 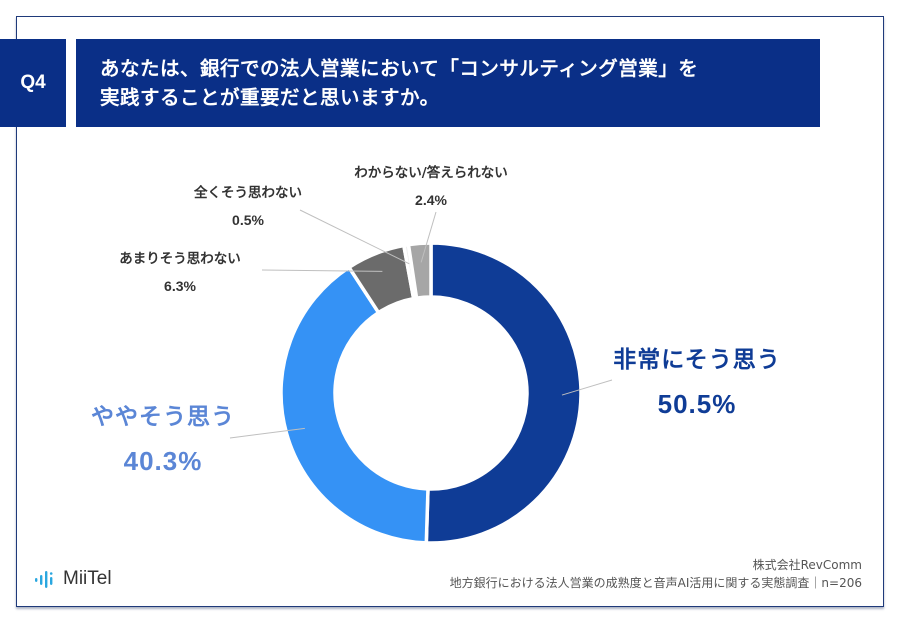 I want to click on question-title-line-1: あなたは、銀行での法人営業において「コンサルティング営業」を, so click(x=399, y=68).